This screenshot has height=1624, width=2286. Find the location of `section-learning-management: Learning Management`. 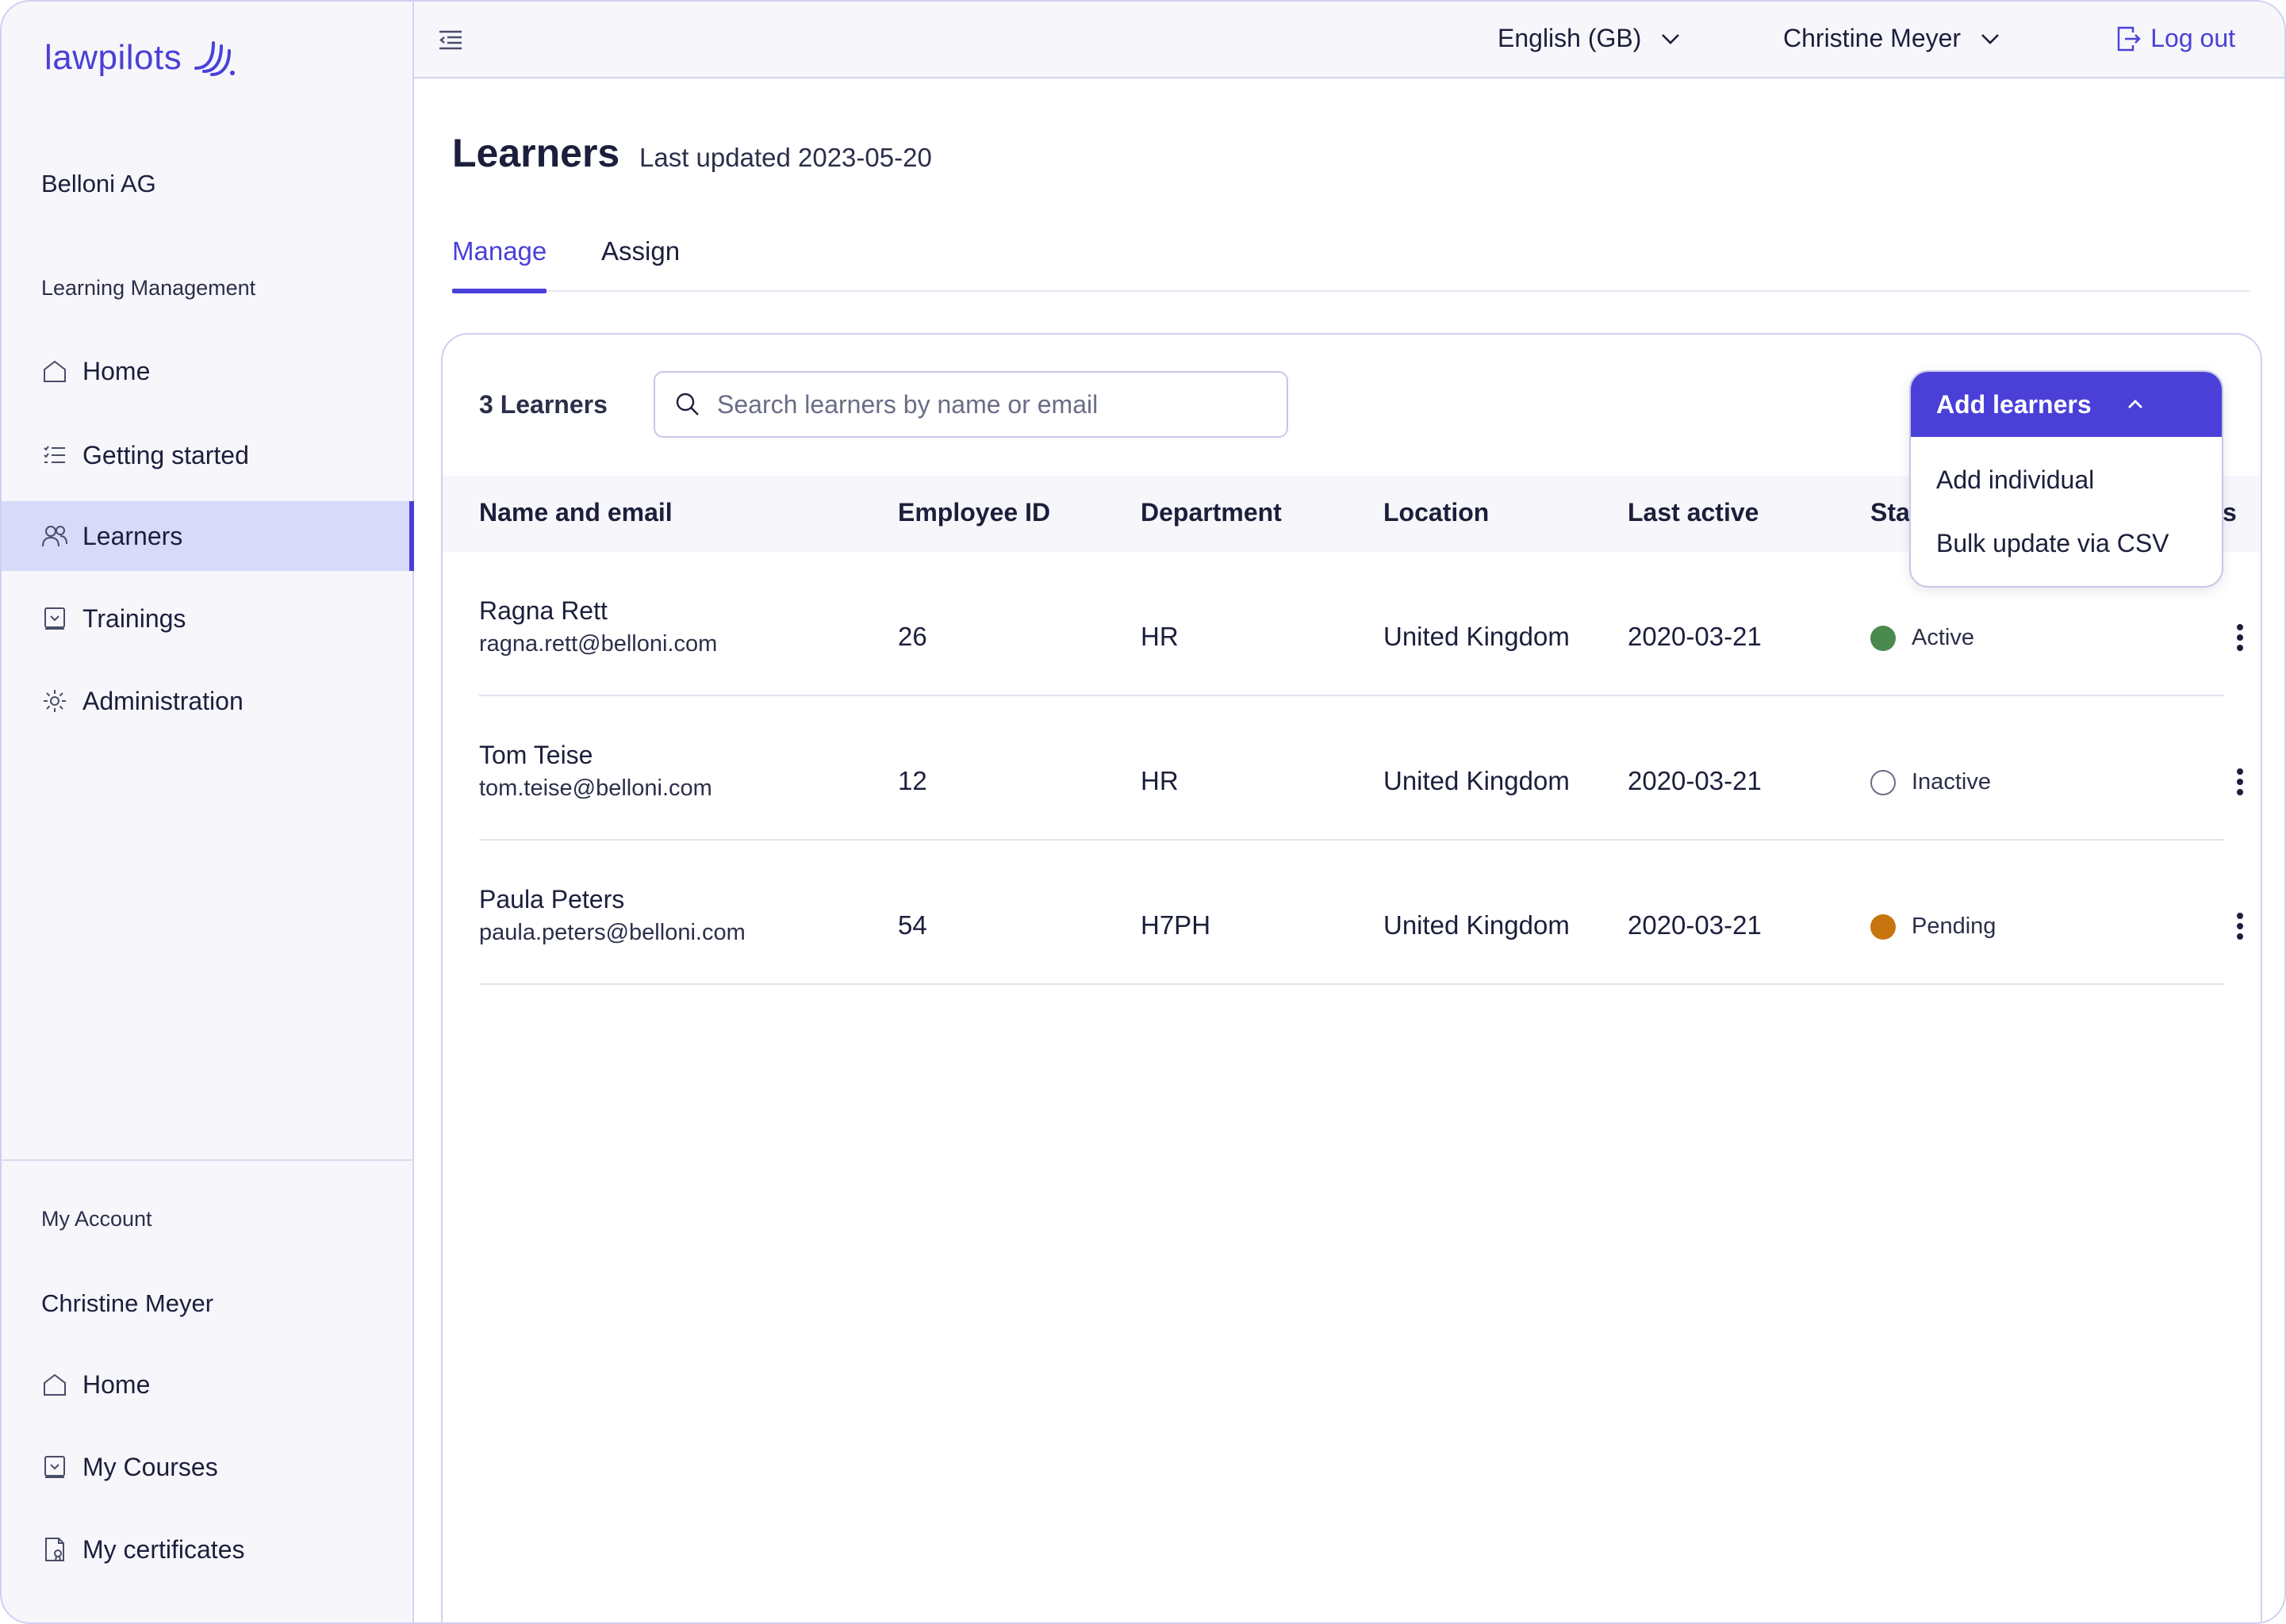

section-learning-management: Learning Management is located at coordinates (148, 288).